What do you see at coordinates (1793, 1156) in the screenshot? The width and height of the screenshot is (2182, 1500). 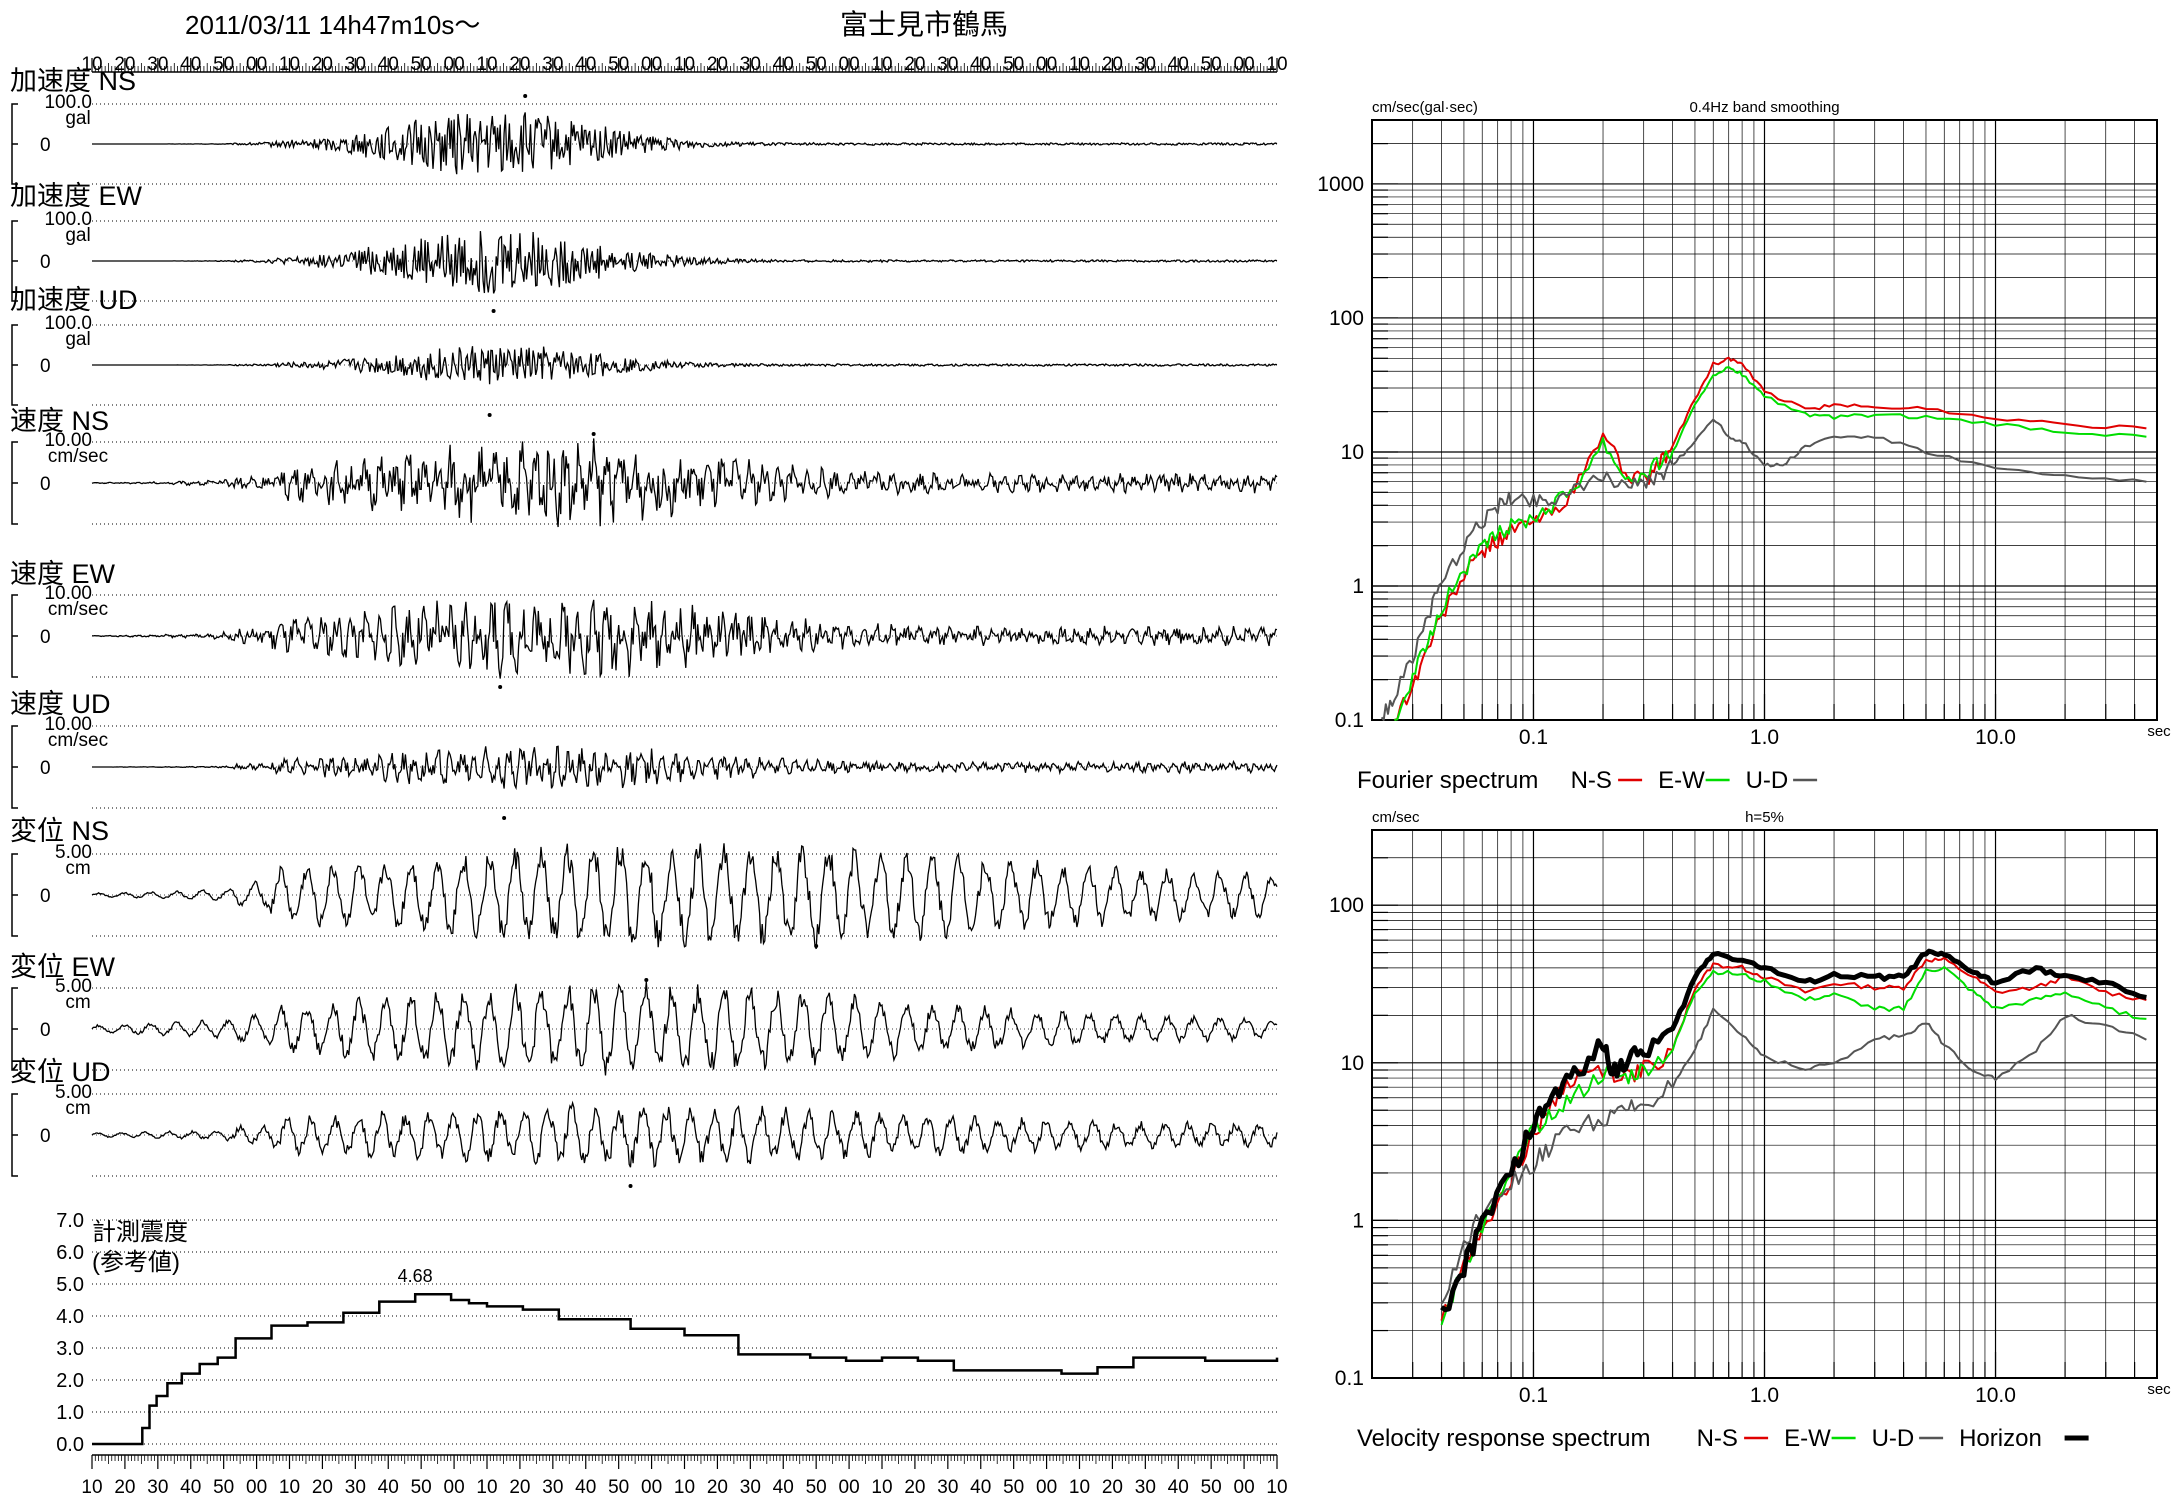 I see `chart-series-u-d` at bounding box center [1793, 1156].